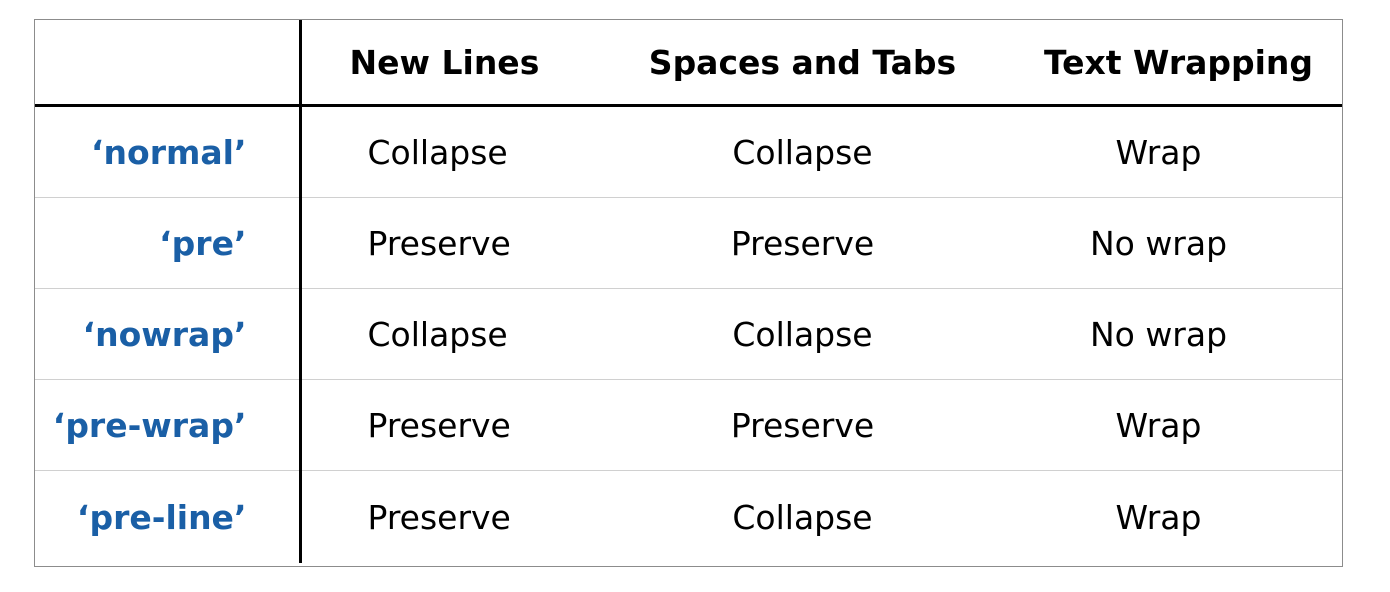 Image resolution: width=1390 pixels, height=592 pixels. Describe the element at coordinates (161, 517) in the screenshot. I see `row-name: pre-line` at that location.